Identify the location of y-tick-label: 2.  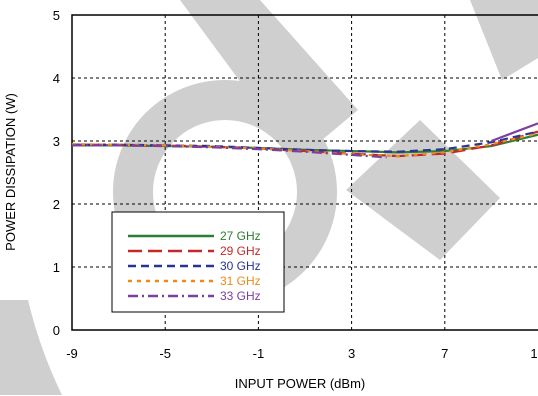
(56, 204).